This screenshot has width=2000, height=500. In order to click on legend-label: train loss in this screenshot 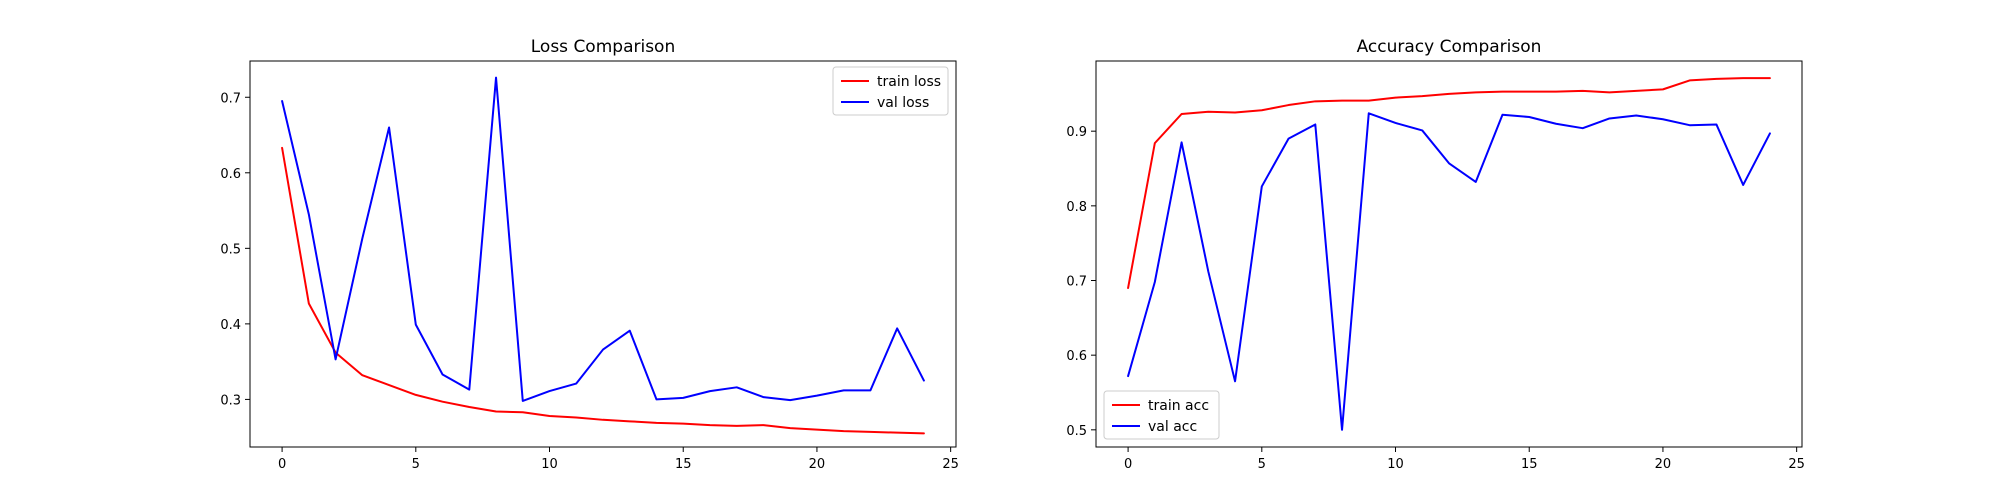, I will do `click(909, 82)`.